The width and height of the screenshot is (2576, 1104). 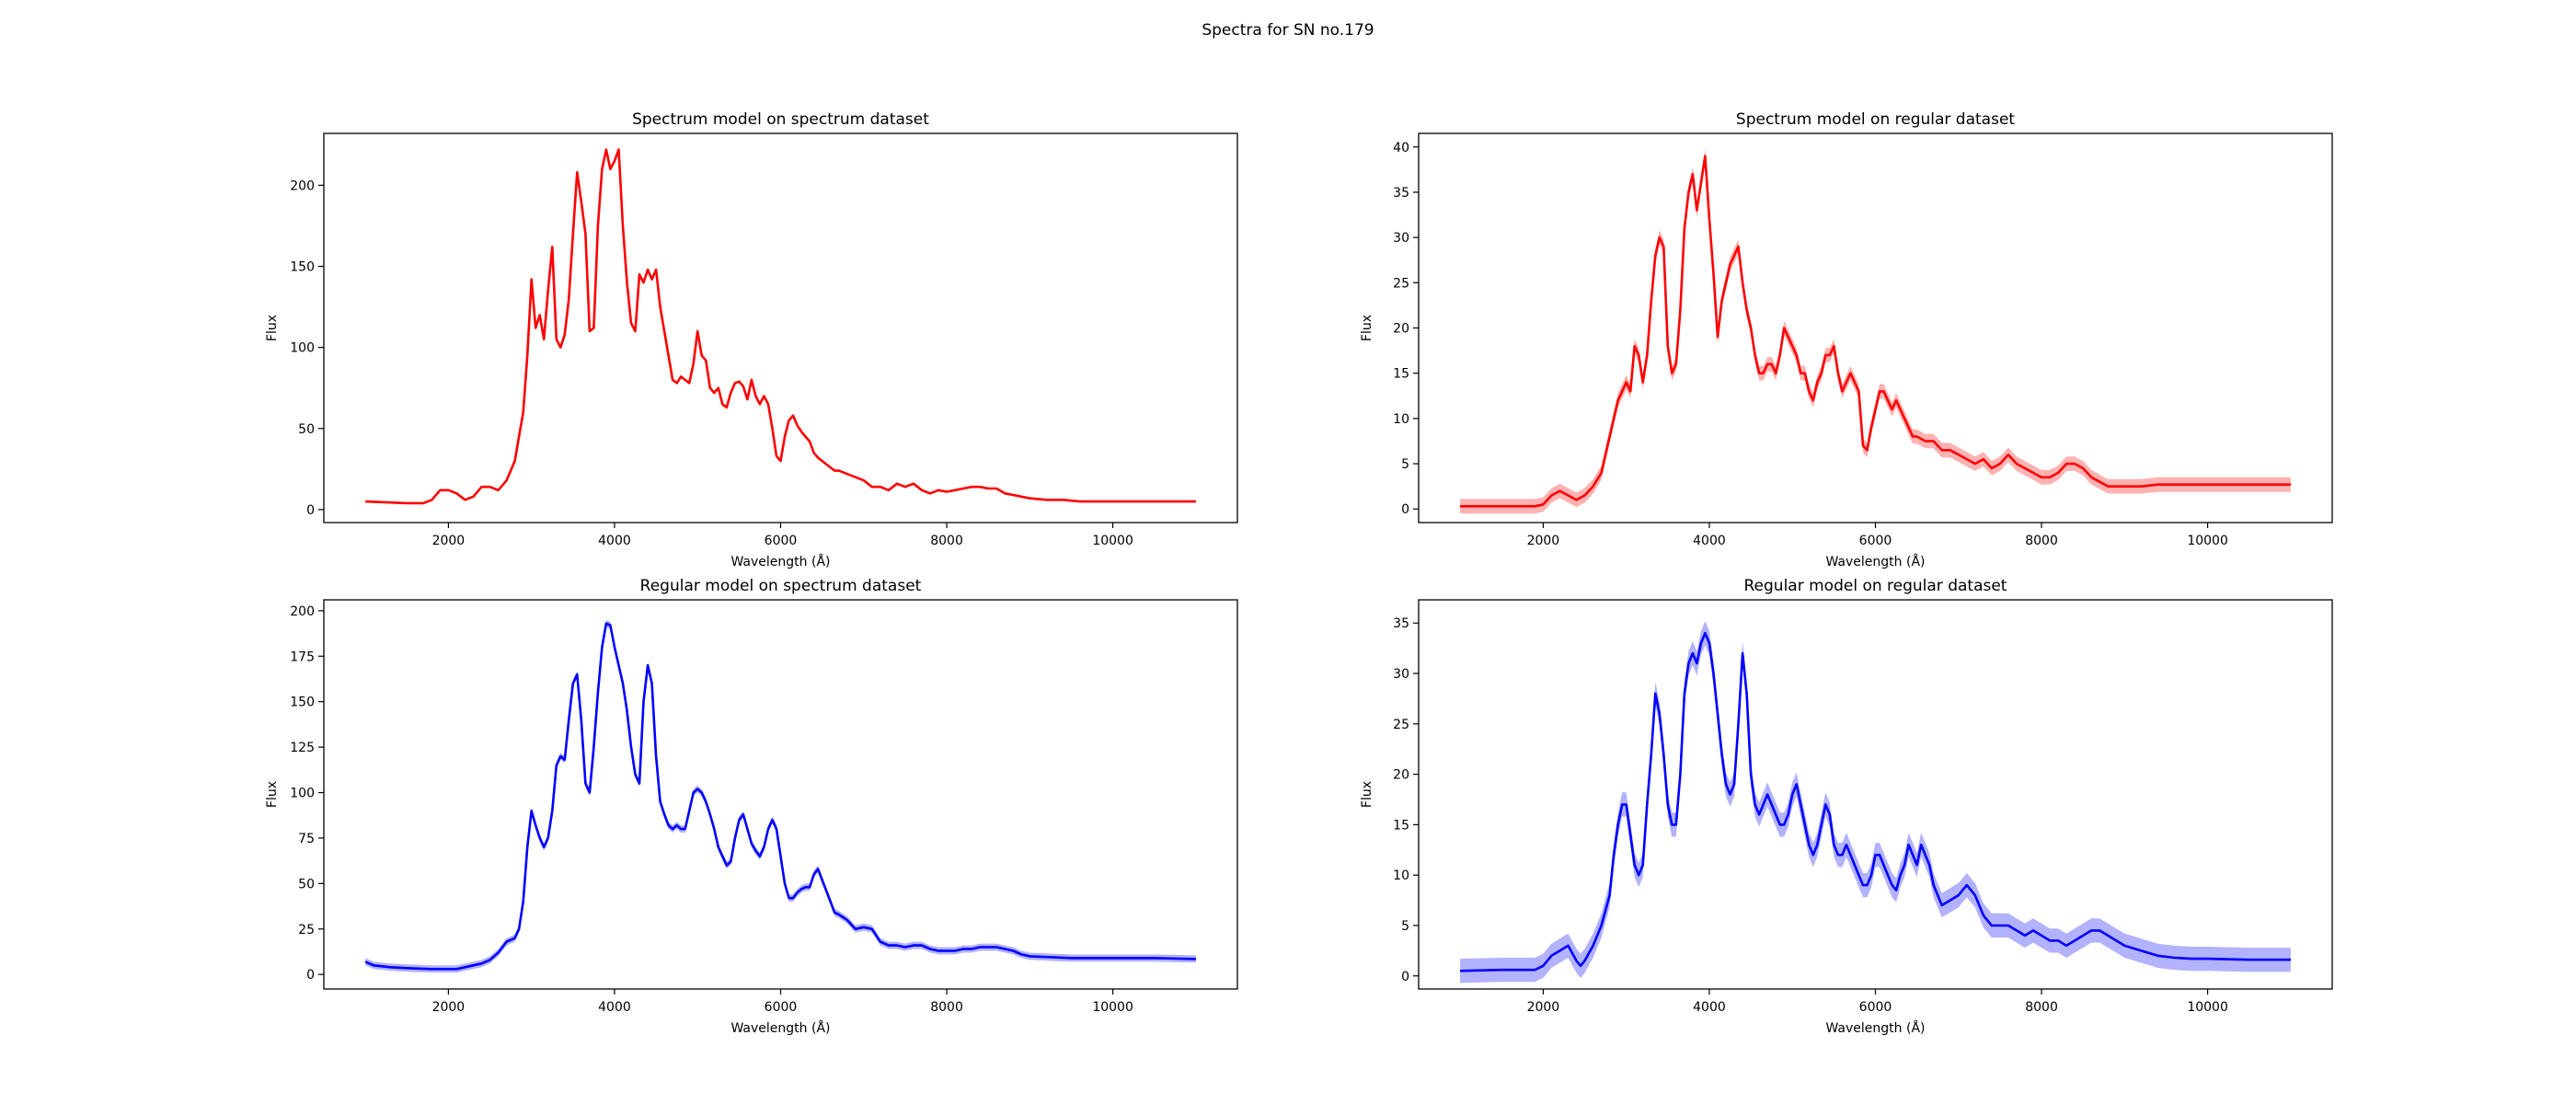 I want to click on chart-title: Regular model on spectrum dataset, so click(x=781, y=586).